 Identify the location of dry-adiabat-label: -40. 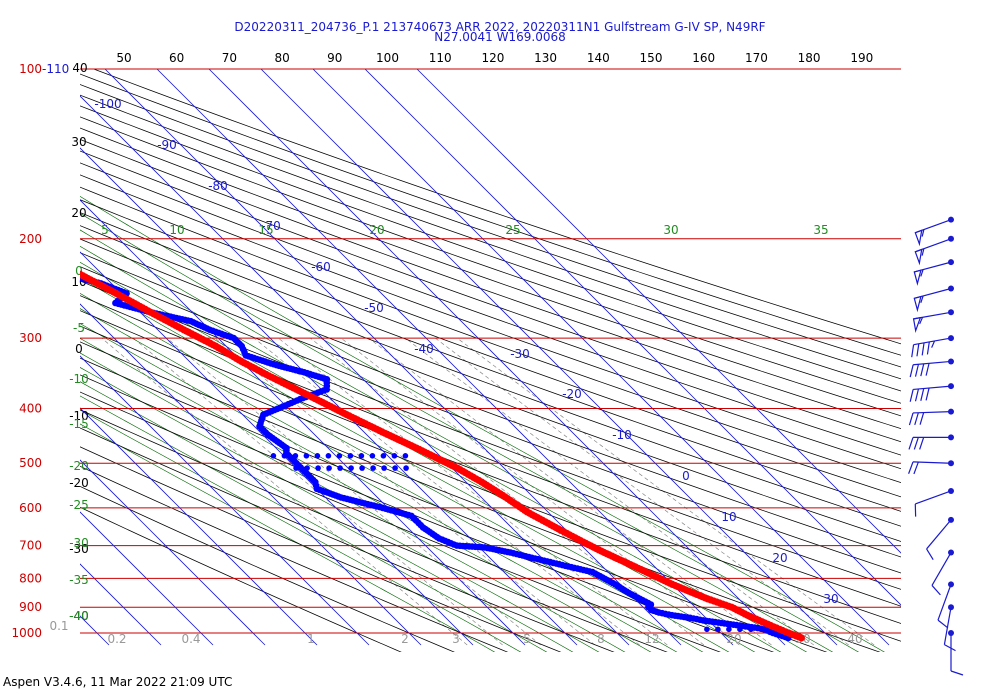
(79, 616).